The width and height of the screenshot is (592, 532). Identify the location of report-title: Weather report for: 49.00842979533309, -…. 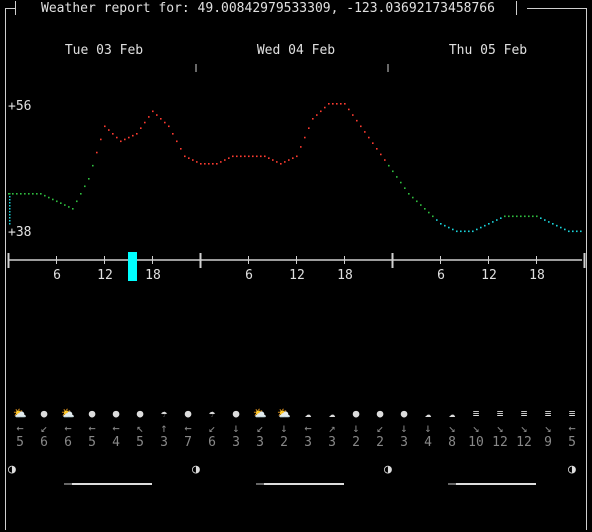
(268, 8).